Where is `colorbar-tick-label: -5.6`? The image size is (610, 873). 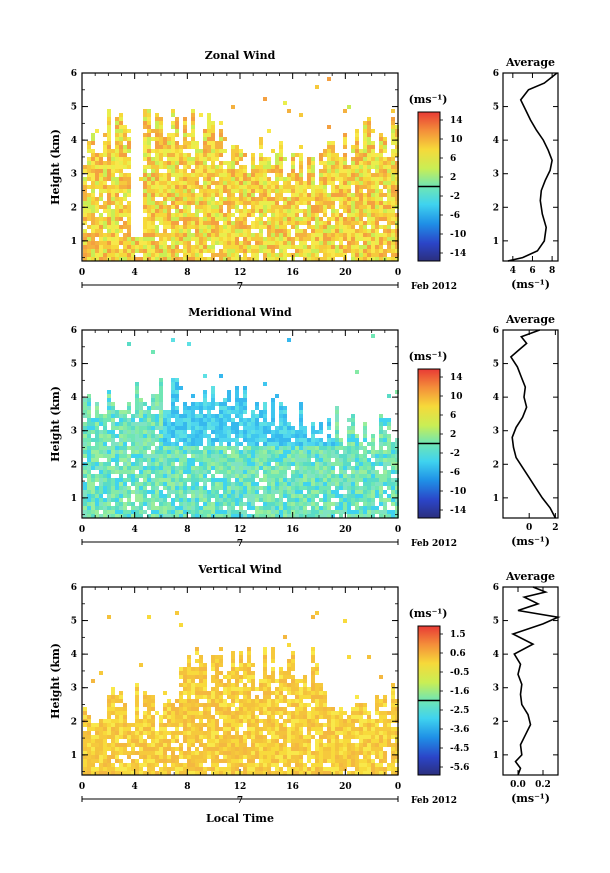
colorbar-tick-label: -5.6 is located at coordinates (459, 768).